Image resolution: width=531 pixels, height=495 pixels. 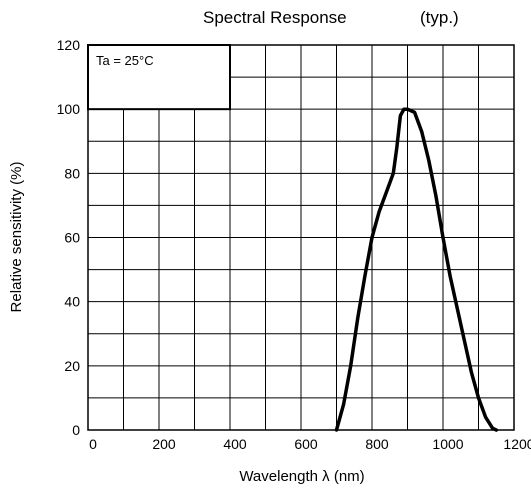 I want to click on y-tick-label: 80, so click(x=72, y=173).